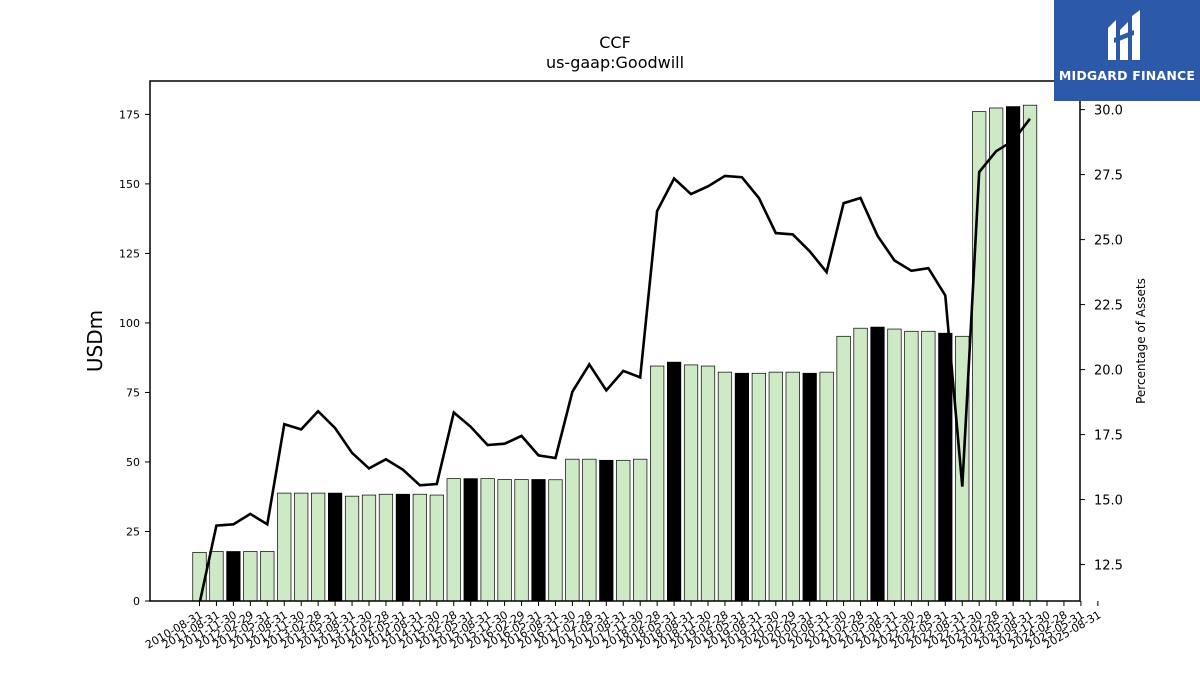  What do you see at coordinates (133, 531) in the screenshot?
I see `y-tick-label: 25` at bounding box center [133, 531].